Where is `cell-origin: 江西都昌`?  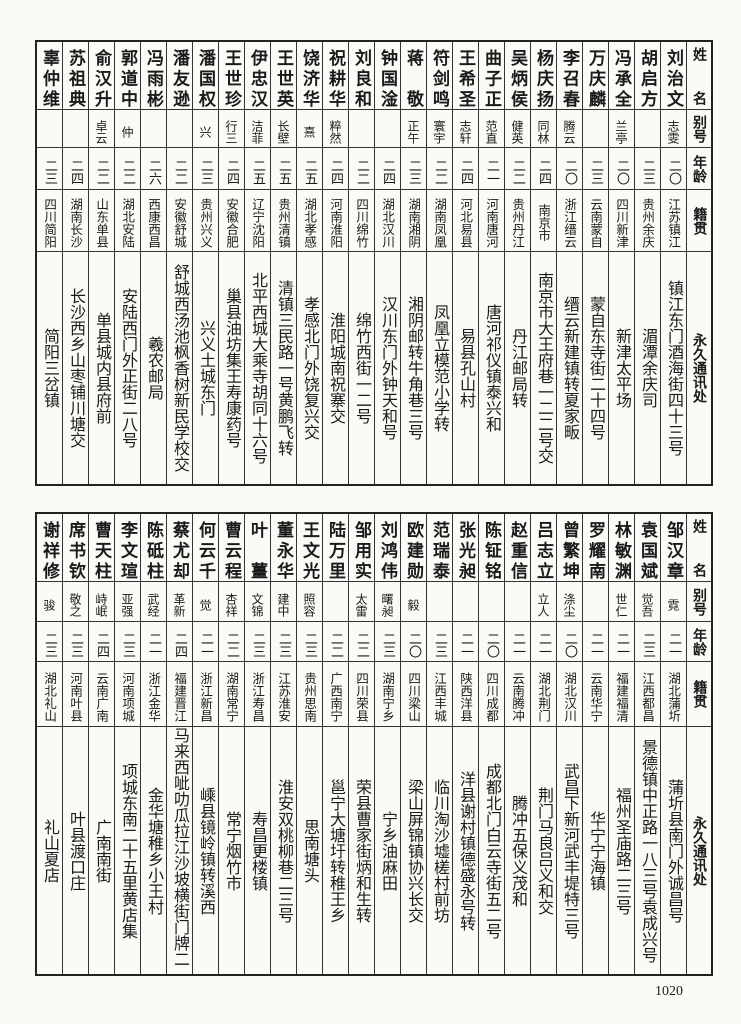 cell-origin: 江西都昌 is located at coordinates (647, 694).